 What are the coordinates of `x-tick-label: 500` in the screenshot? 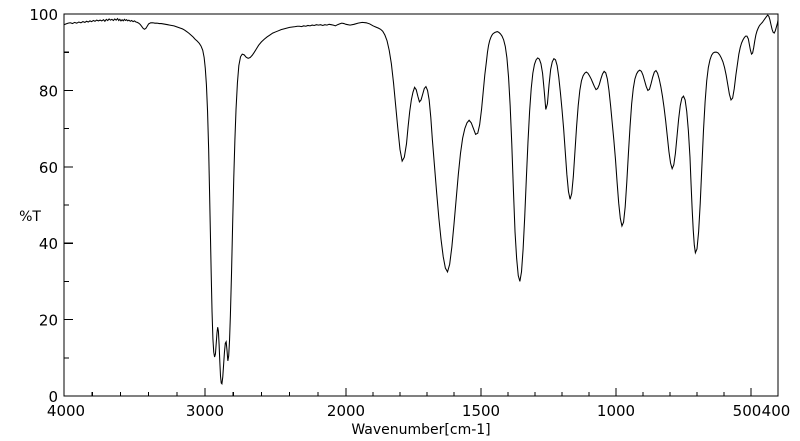 It's located at (747, 411).